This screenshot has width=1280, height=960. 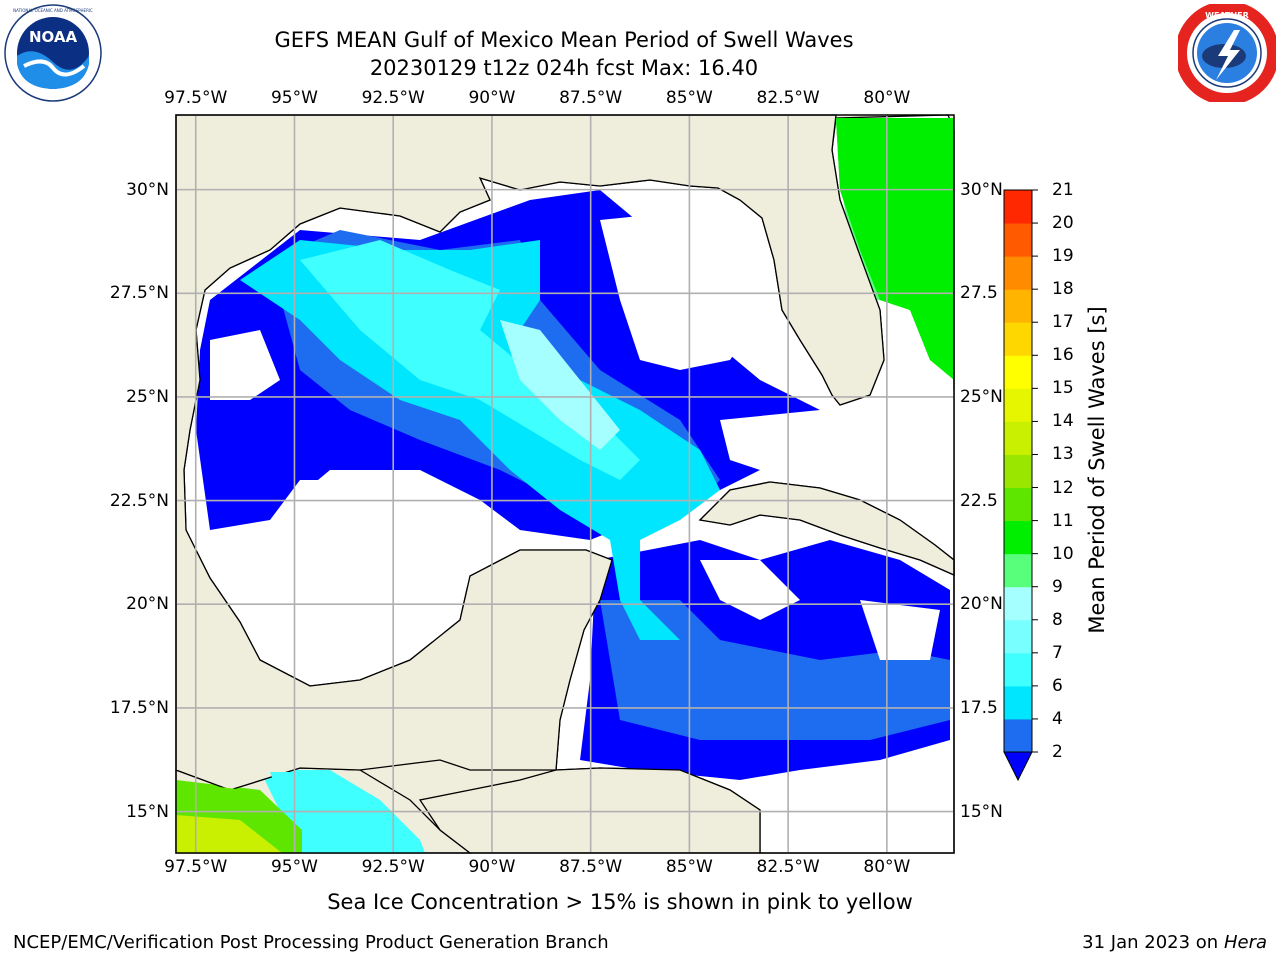 I want to click on colorbar-level-label: 2, so click(x=1057, y=752).